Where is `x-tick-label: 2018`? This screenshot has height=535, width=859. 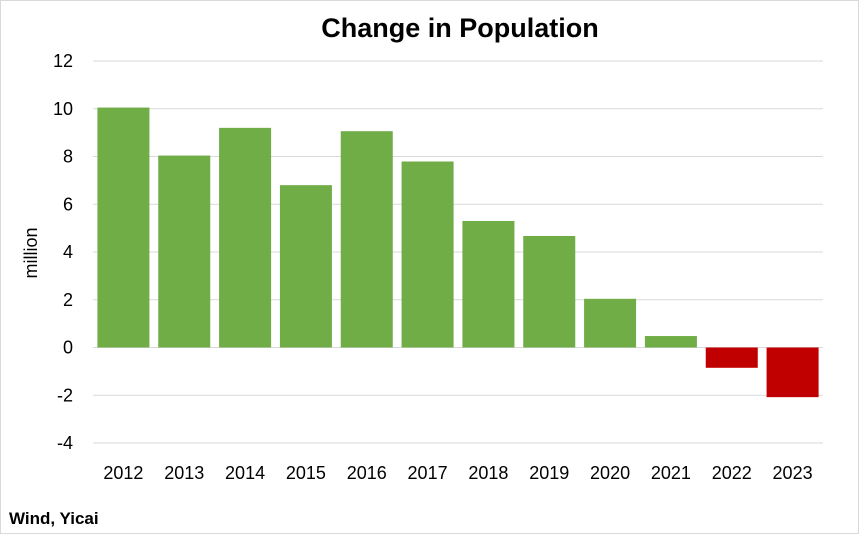
x-tick-label: 2018 is located at coordinates (488, 473).